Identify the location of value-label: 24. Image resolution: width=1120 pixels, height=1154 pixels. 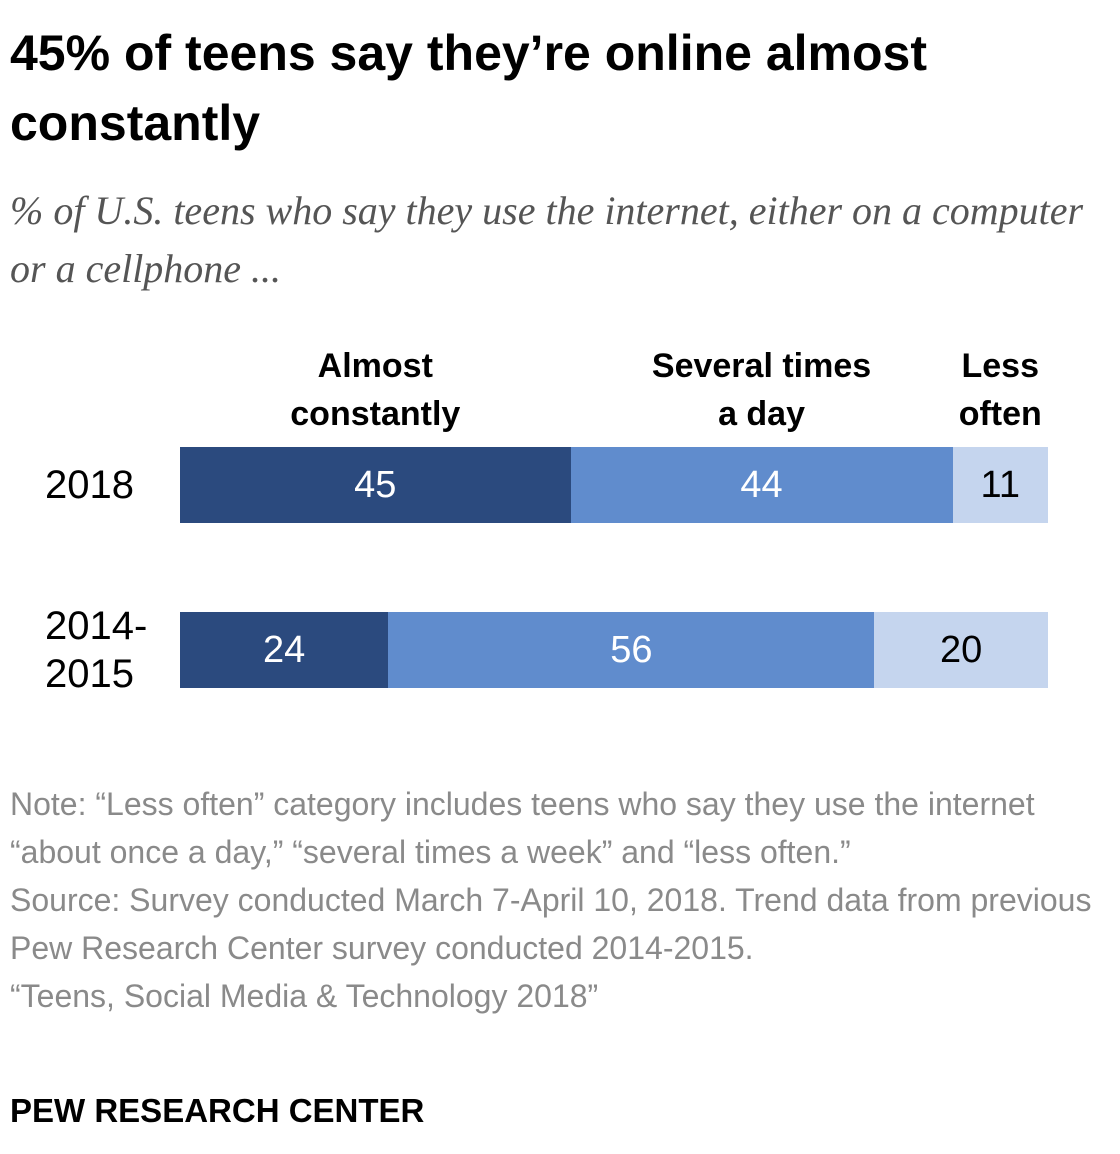
(284, 649).